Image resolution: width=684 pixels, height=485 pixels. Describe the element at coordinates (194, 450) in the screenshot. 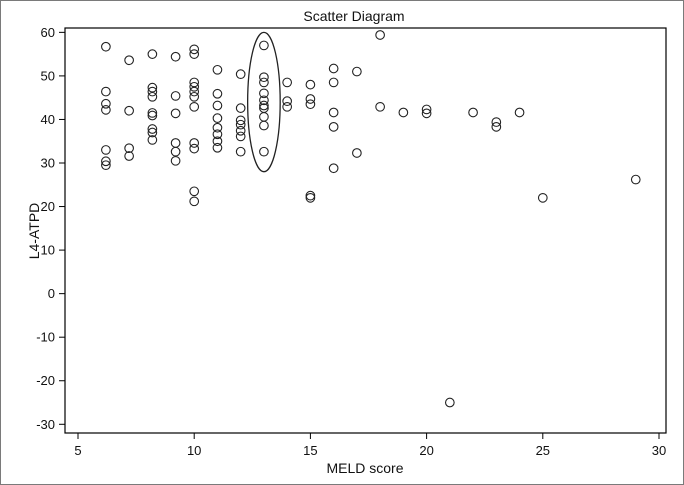

I see `x-tick-label: 10` at that location.